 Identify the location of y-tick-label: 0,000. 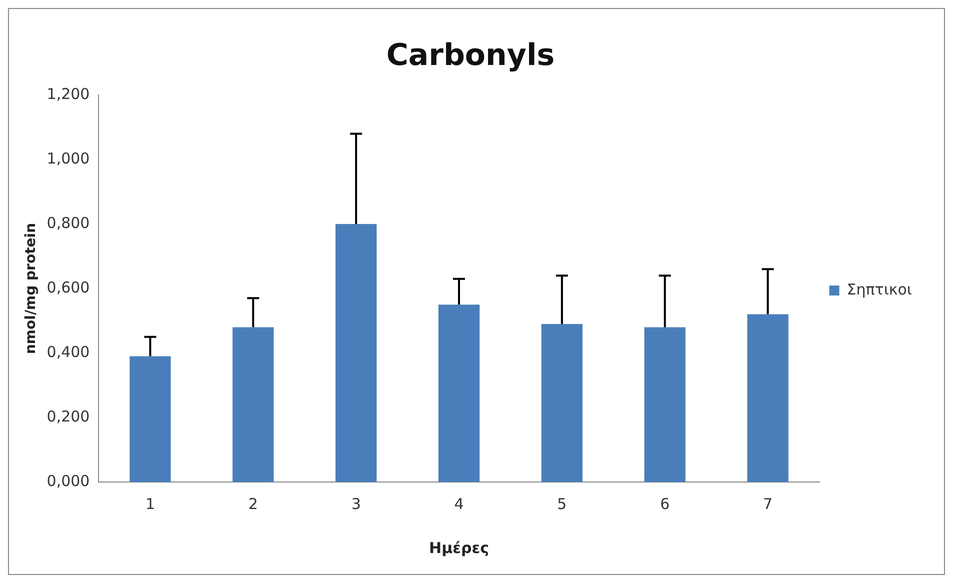
(68, 481).